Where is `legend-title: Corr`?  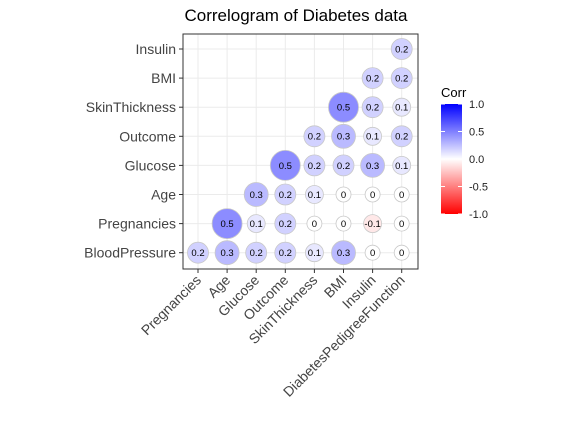 legend-title: Corr is located at coordinates (454, 92).